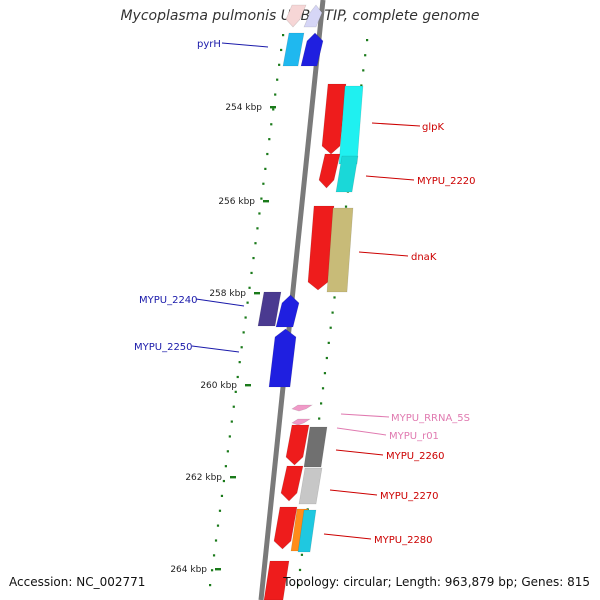  What do you see at coordinates (403, 540) in the screenshot?
I see `gene-label: MYPU_2280` at bounding box center [403, 540].